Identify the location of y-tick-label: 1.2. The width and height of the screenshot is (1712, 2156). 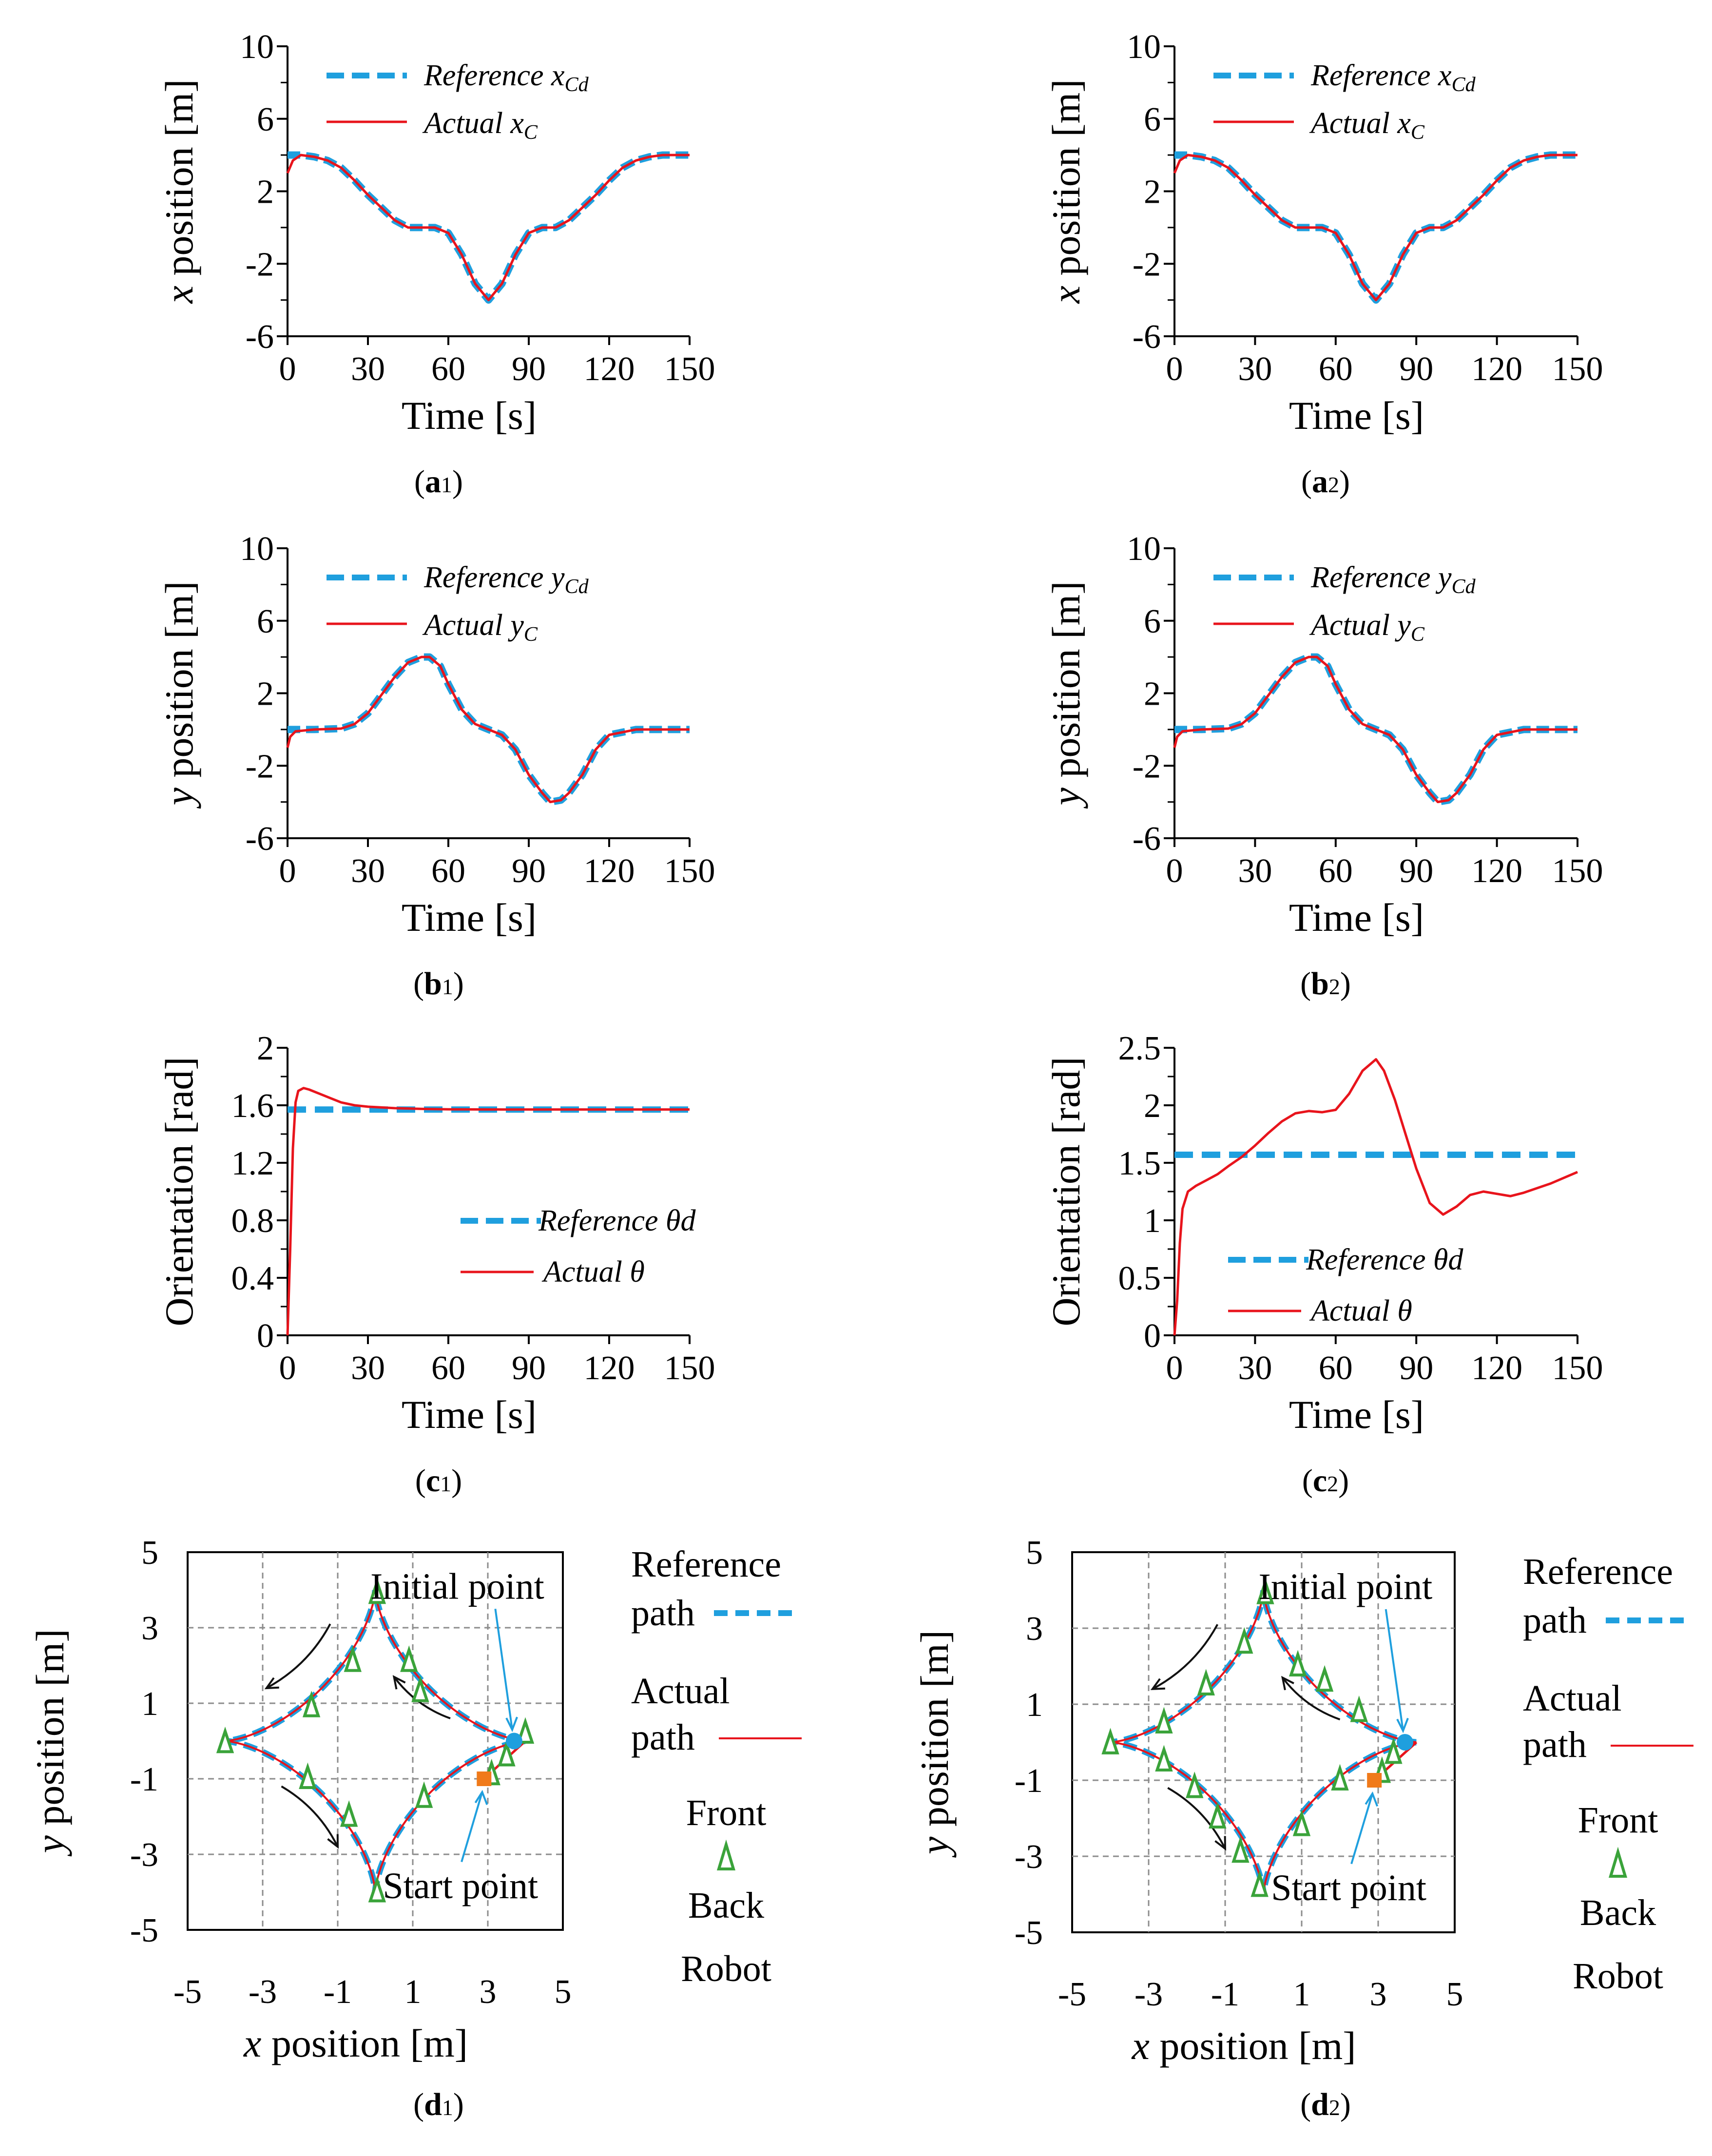
(252, 1163).